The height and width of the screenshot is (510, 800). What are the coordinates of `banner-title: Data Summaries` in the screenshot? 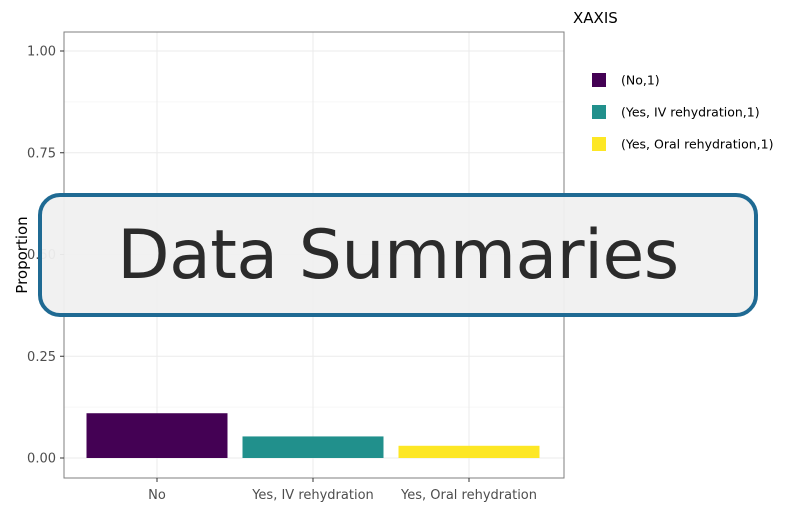 It's located at (398, 255).